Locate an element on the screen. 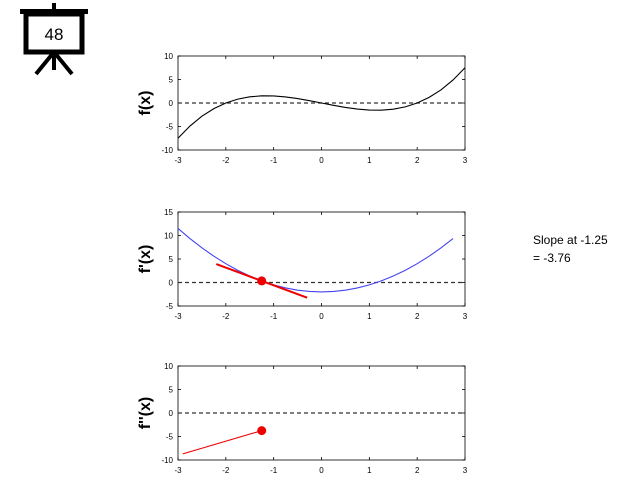 This screenshot has width=636, height=482. y-axis-label: f(x) is located at coordinates (145, 103).